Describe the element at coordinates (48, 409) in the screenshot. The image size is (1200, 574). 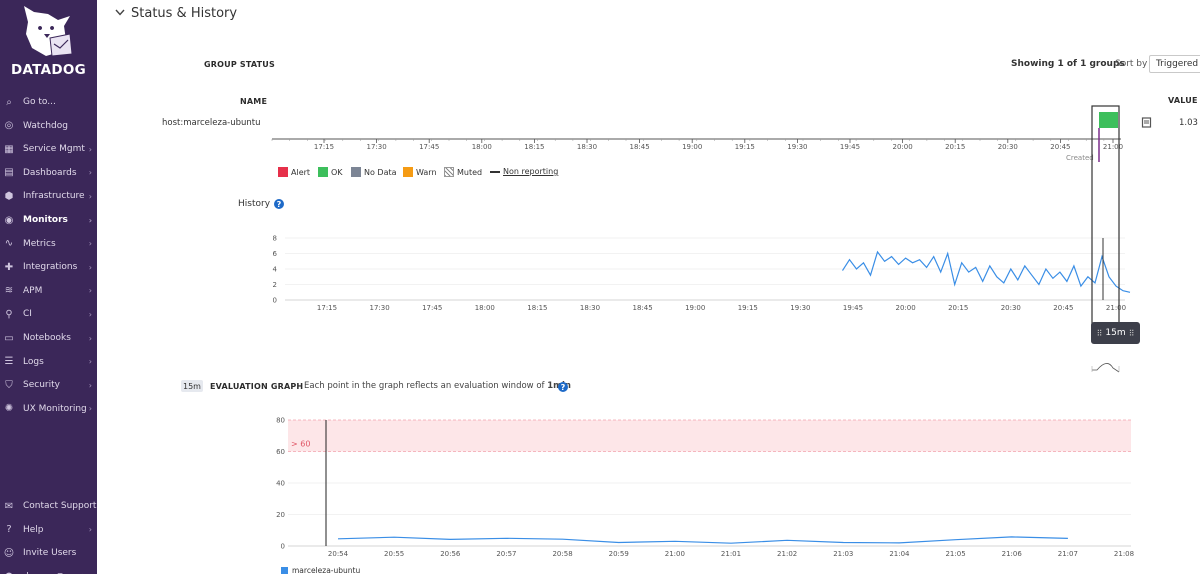
I see `sidebar-item-ux-monitoring: ✺ UX Monitoring ›` at that location.